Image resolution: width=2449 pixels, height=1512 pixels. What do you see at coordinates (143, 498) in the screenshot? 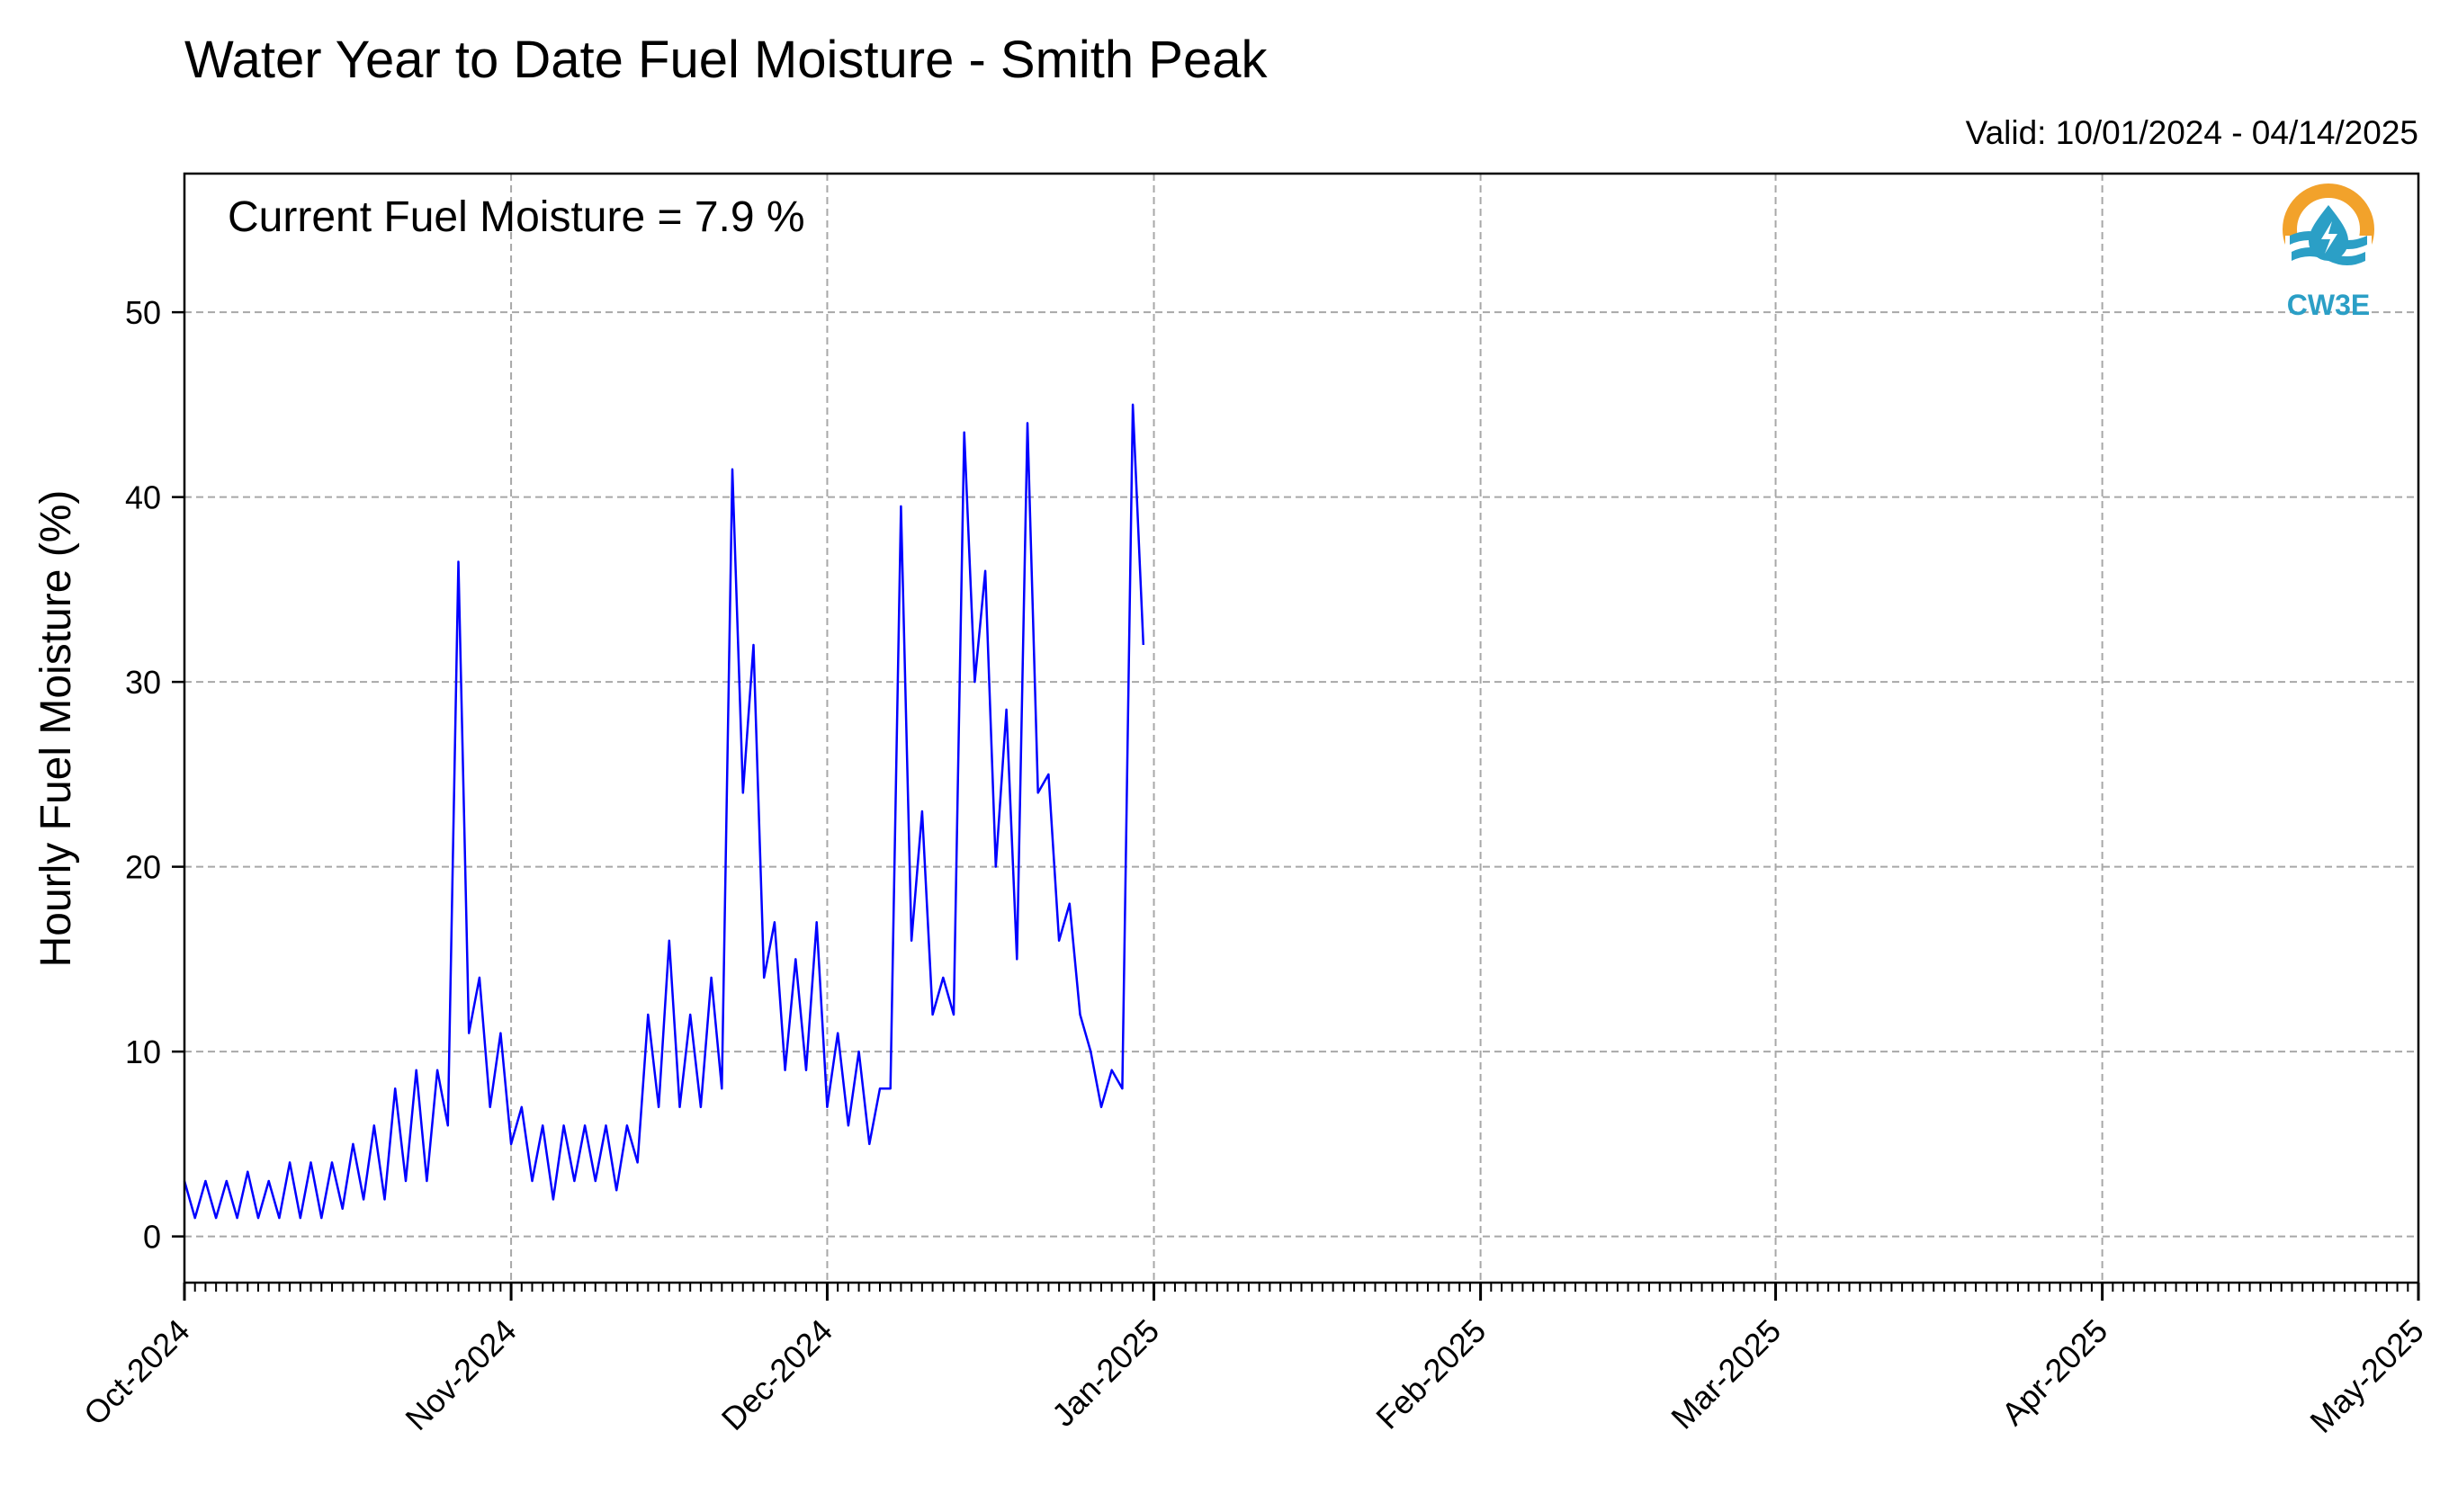
I see `y-tick-label: 40` at bounding box center [143, 498].